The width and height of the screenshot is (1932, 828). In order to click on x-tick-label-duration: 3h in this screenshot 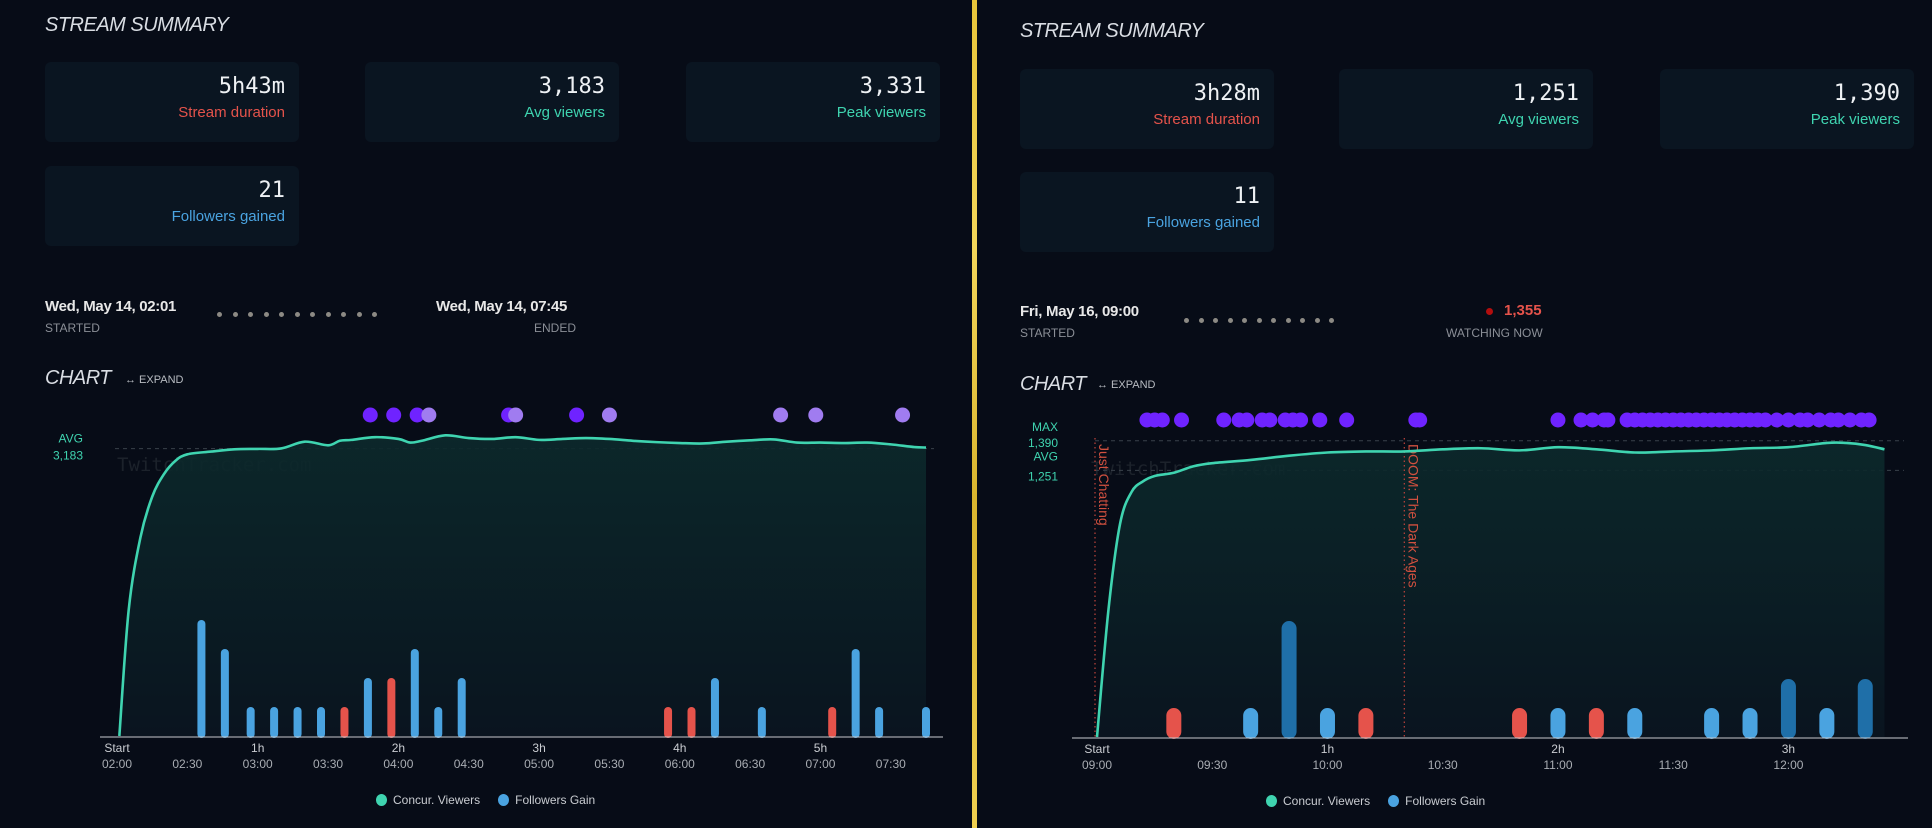, I will do `click(1788, 749)`.